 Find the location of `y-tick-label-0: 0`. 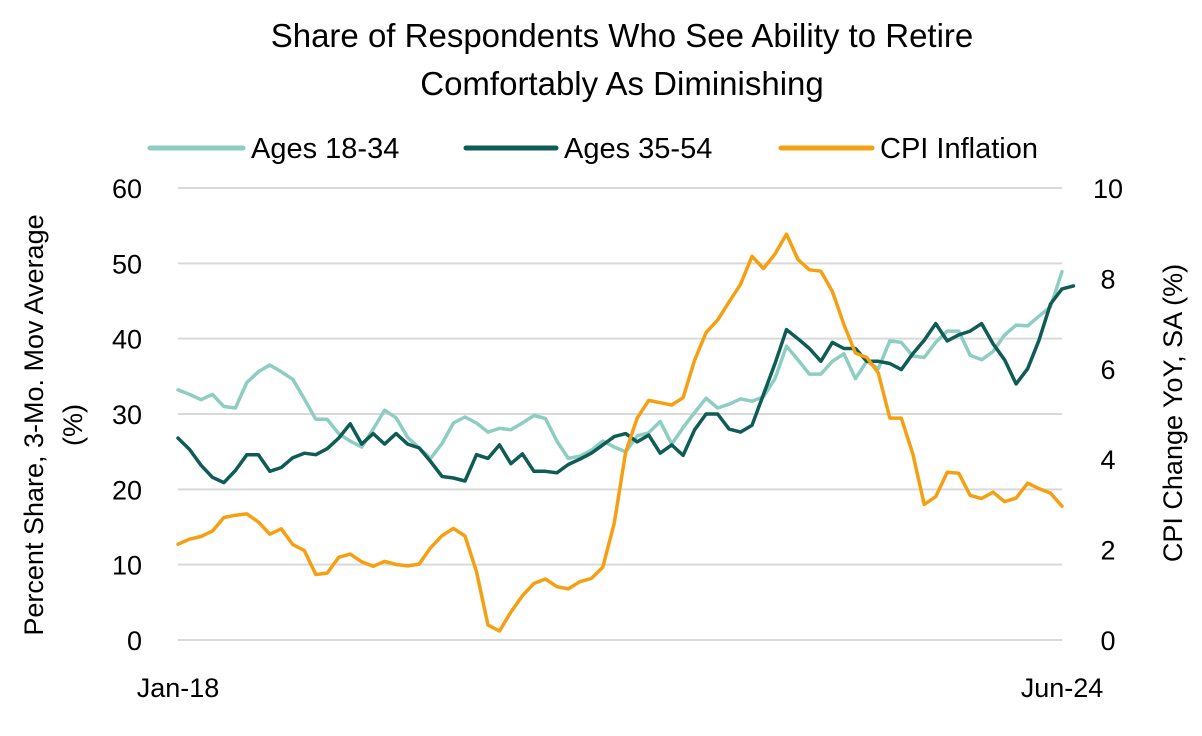

y-tick-label-0: 0 is located at coordinates (134, 641).